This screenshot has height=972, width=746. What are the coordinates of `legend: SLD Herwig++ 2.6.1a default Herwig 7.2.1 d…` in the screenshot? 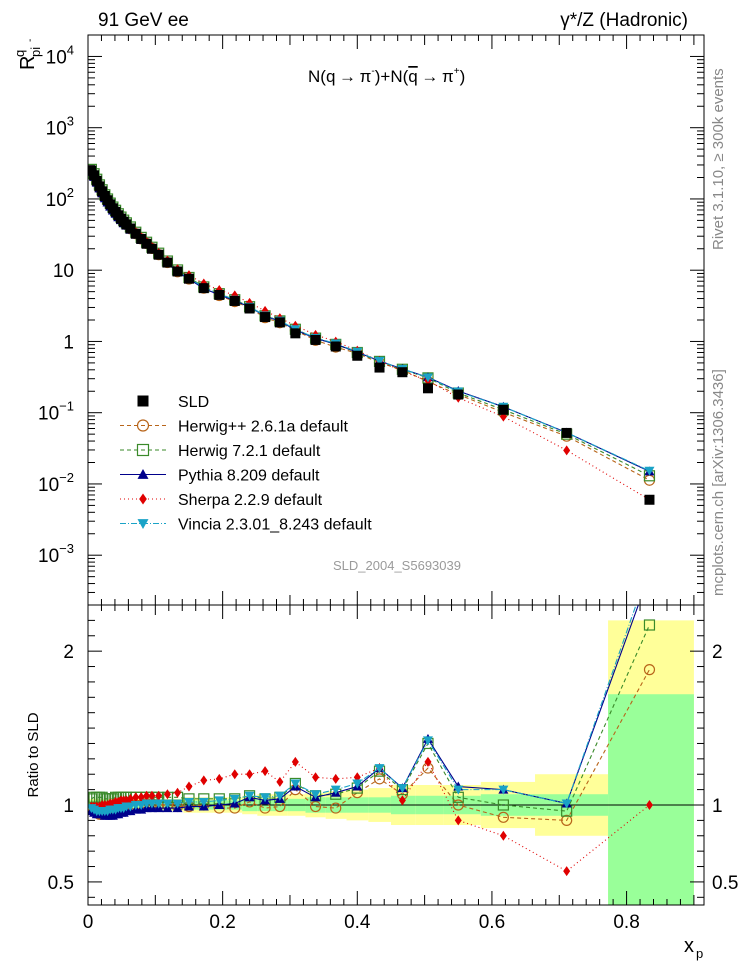 It's located at (246, 464).